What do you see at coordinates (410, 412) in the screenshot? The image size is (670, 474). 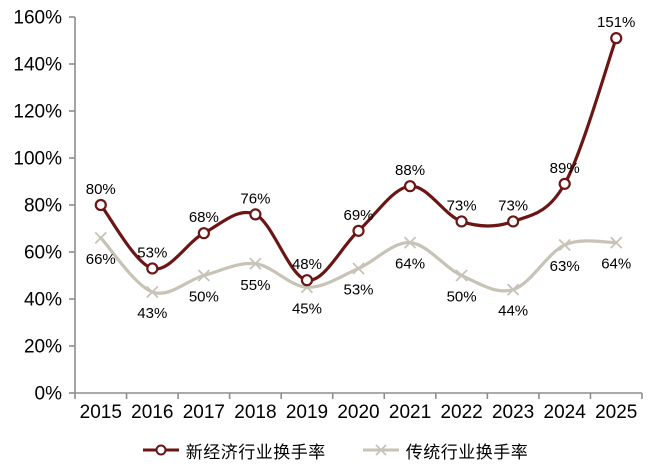 I see `x-tick-label: 2021` at bounding box center [410, 412].